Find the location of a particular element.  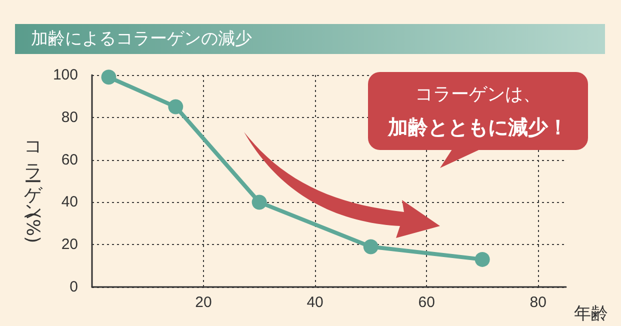

y-axis-title: コラーゲン(%) is located at coordinates (32, 187).